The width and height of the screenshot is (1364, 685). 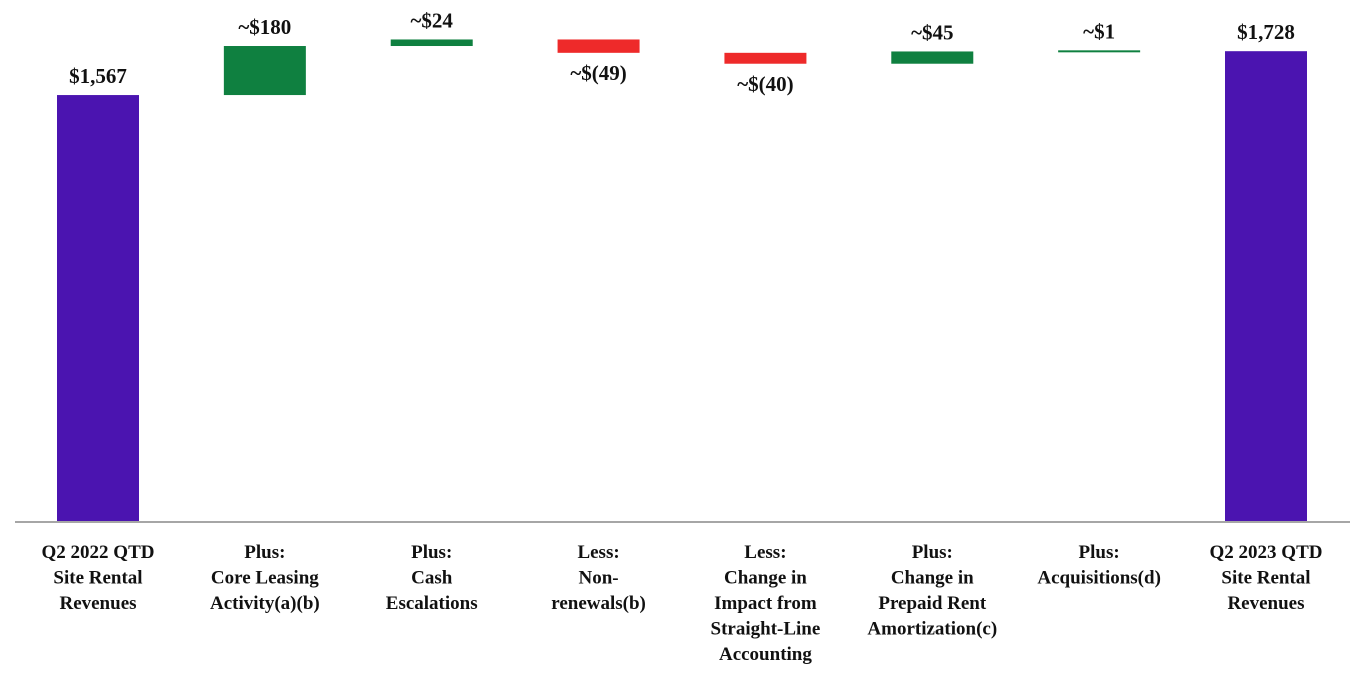 I want to click on data-label-0: $1,567, so click(x=98, y=76).